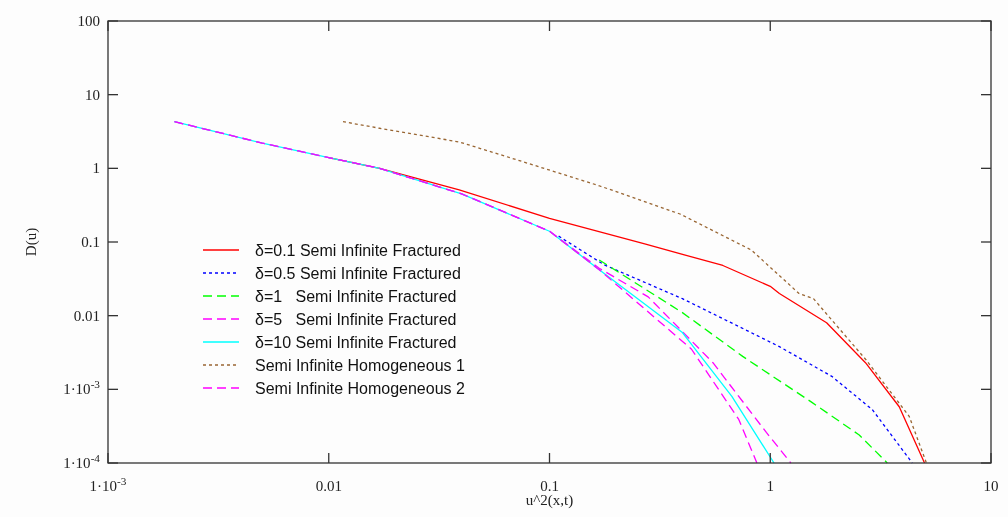 The height and width of the screenshot is (517, 1008). I want to click on x-axis-title: u^2(x,t), so click(549, 500).